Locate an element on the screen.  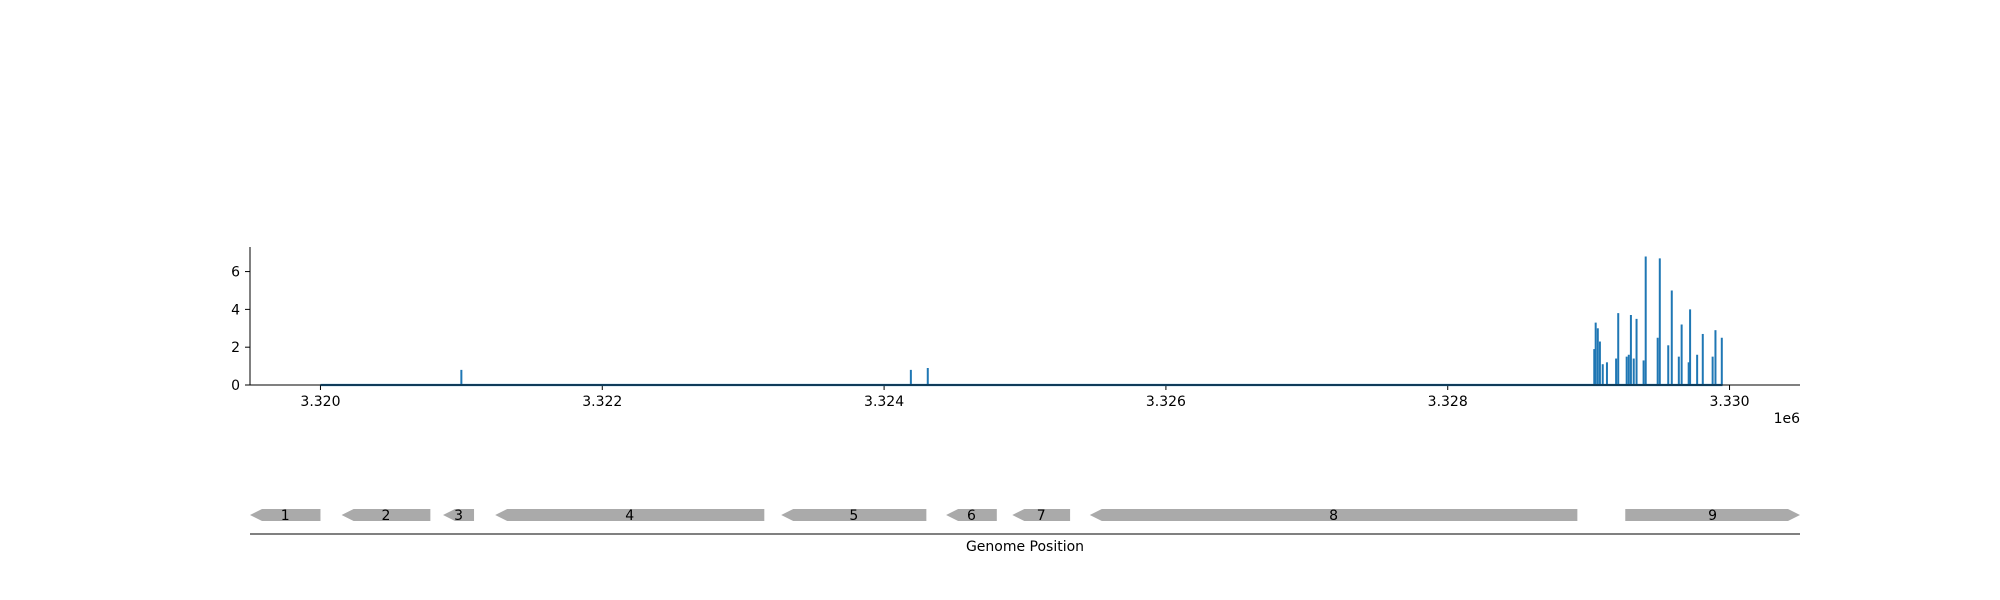
x-tick-label: 3.324 is located at coordinates (884, 402).